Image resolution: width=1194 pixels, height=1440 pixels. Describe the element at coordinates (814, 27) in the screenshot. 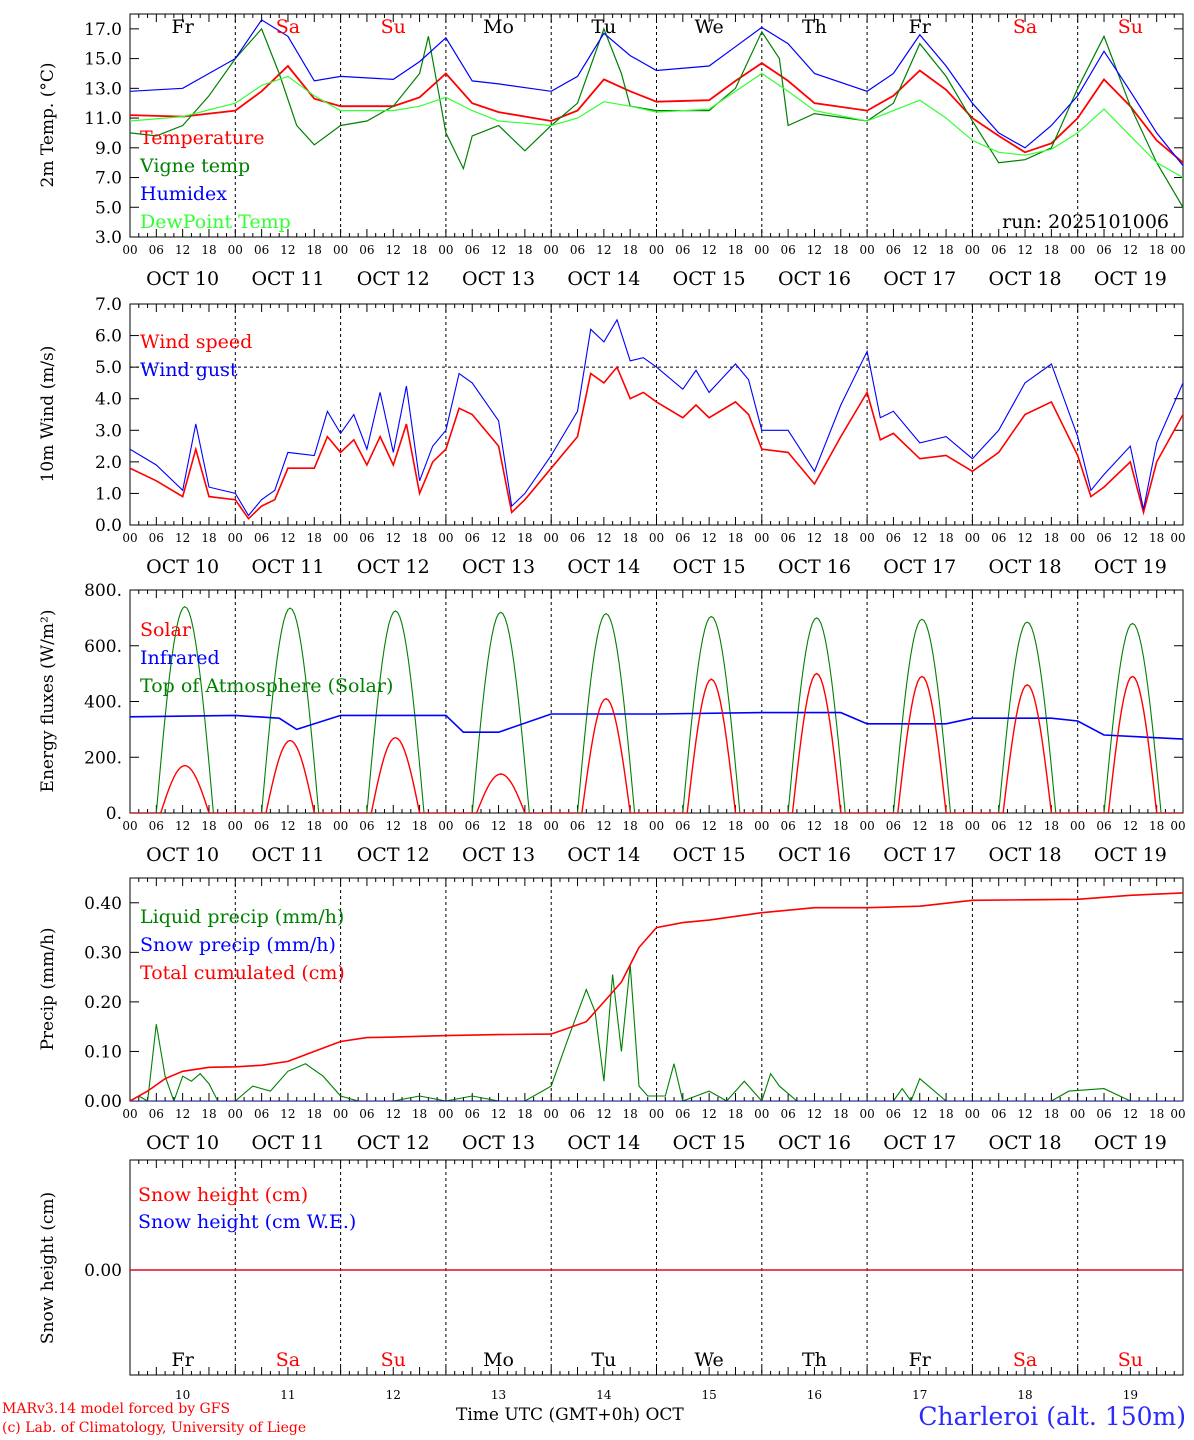

I see `weekday-label: Th` at that location.